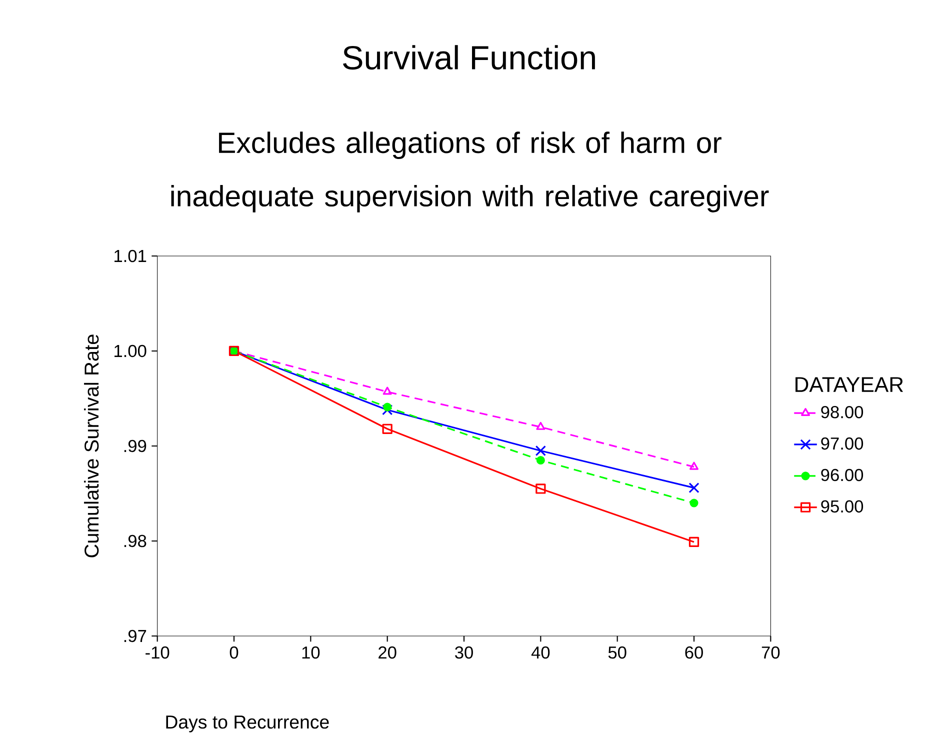 The width and height of the screenshot is (940, 755). What do you see at coordinates (135, 636) in the screenshot?
I see `y-tick-label: .97` at bounding box center [135, 636].